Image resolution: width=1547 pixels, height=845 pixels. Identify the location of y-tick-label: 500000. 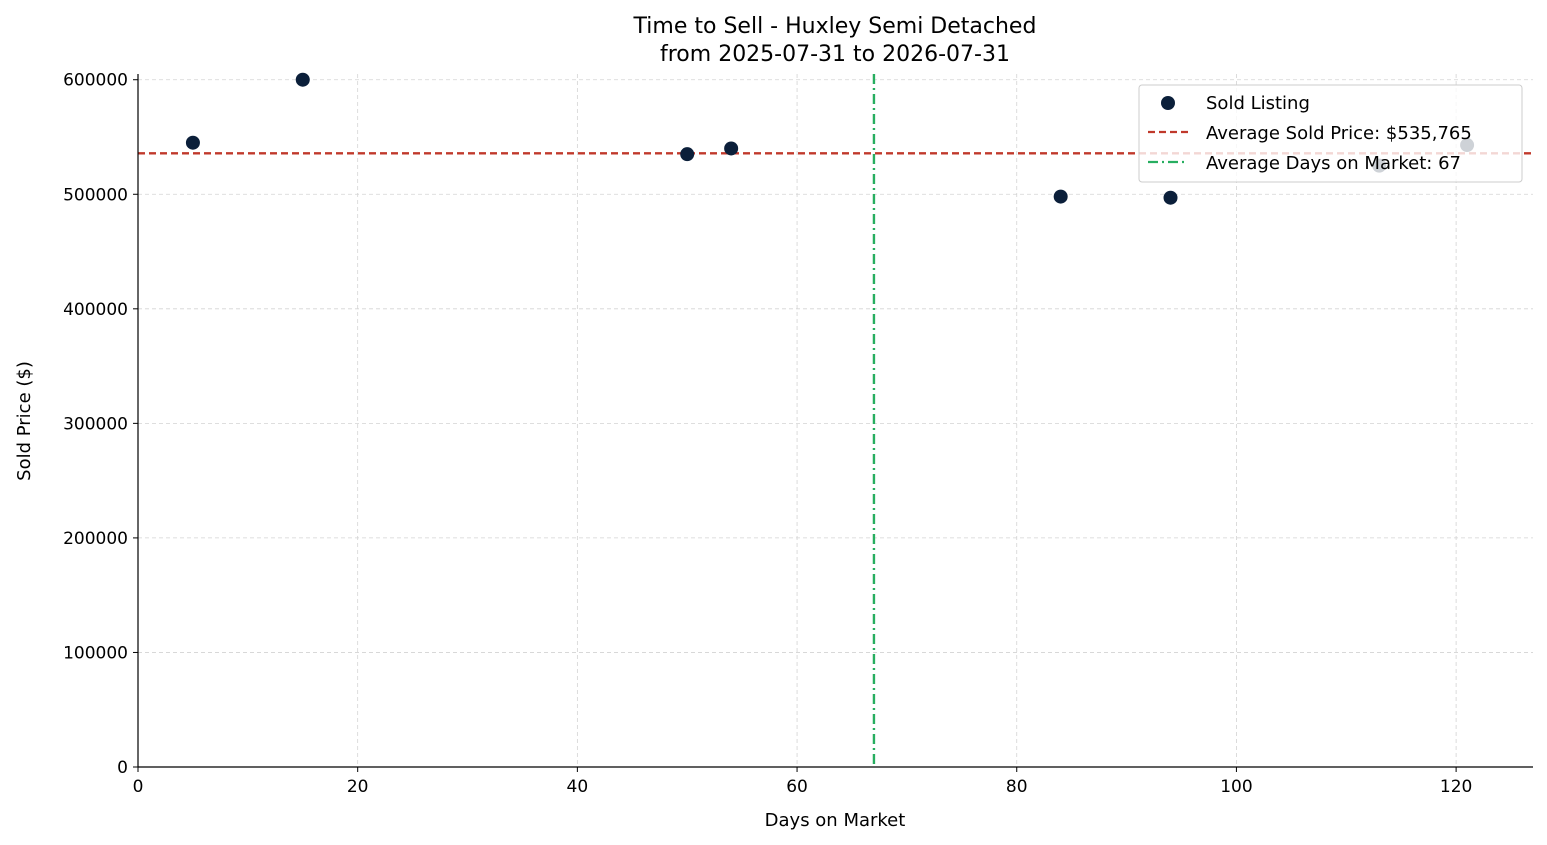
(95, 195).